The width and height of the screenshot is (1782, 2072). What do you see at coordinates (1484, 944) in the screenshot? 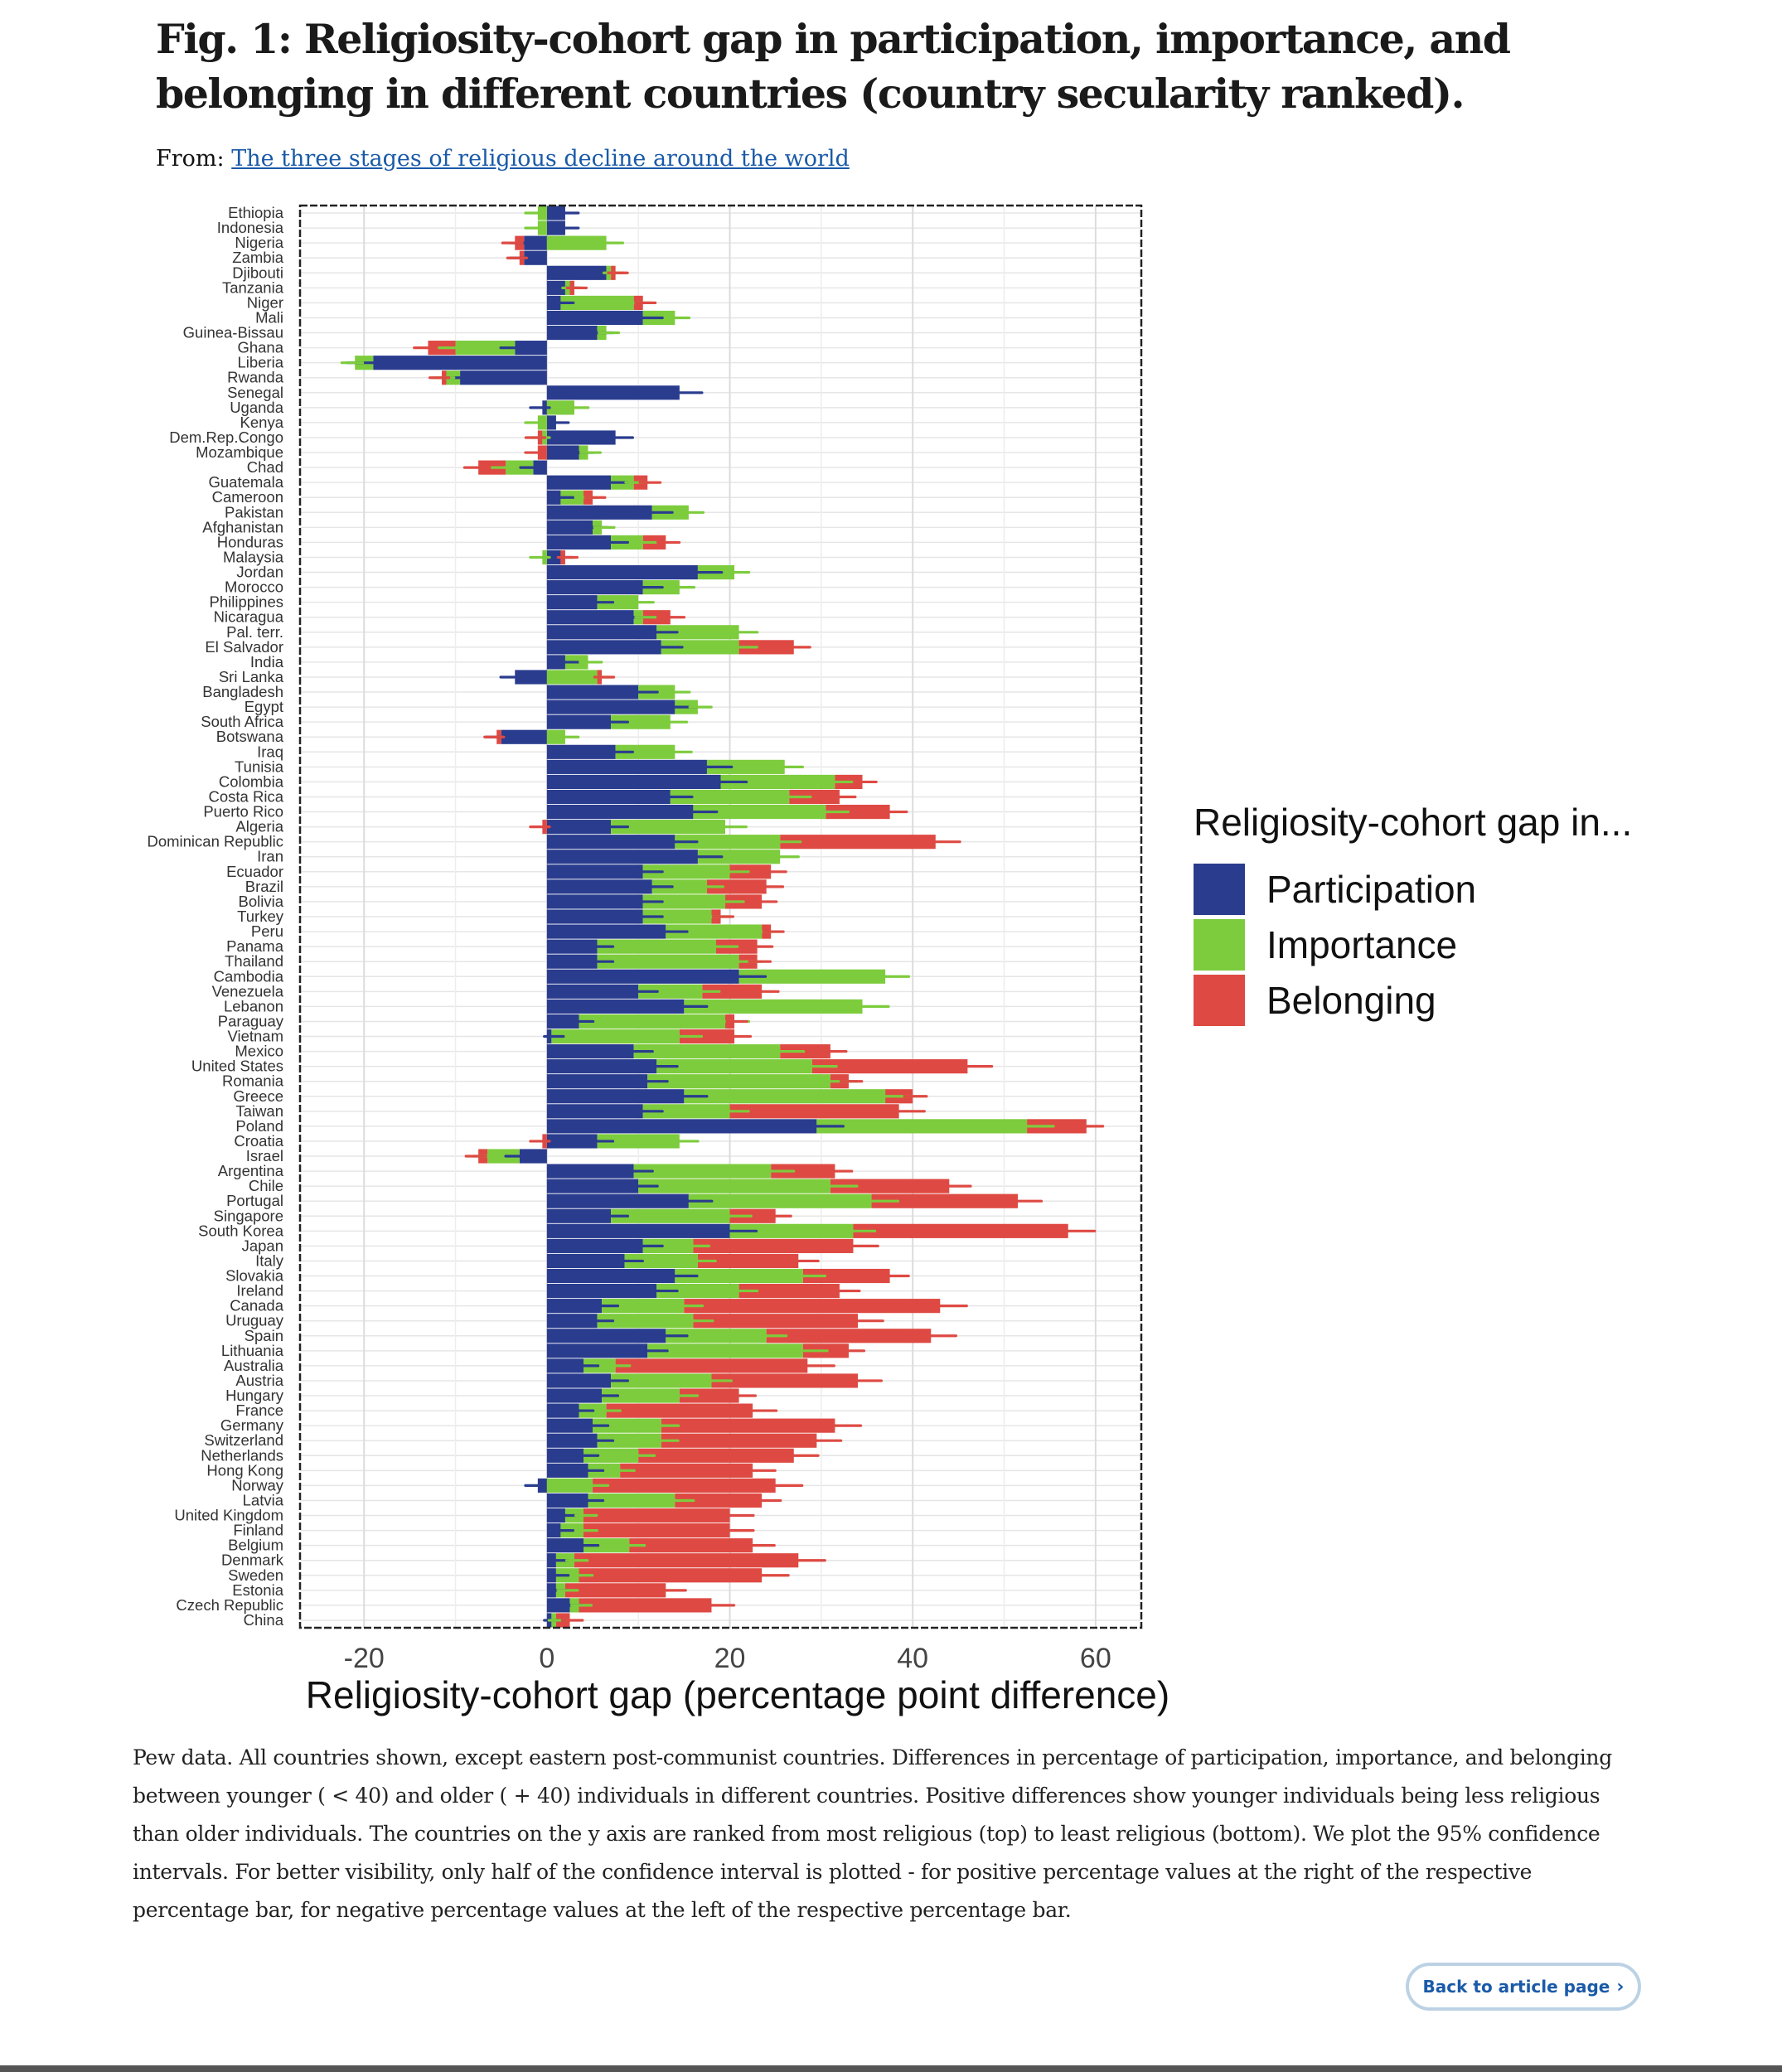
I see `legend-item-importance: Importance` at bounding box center [1484, 944].